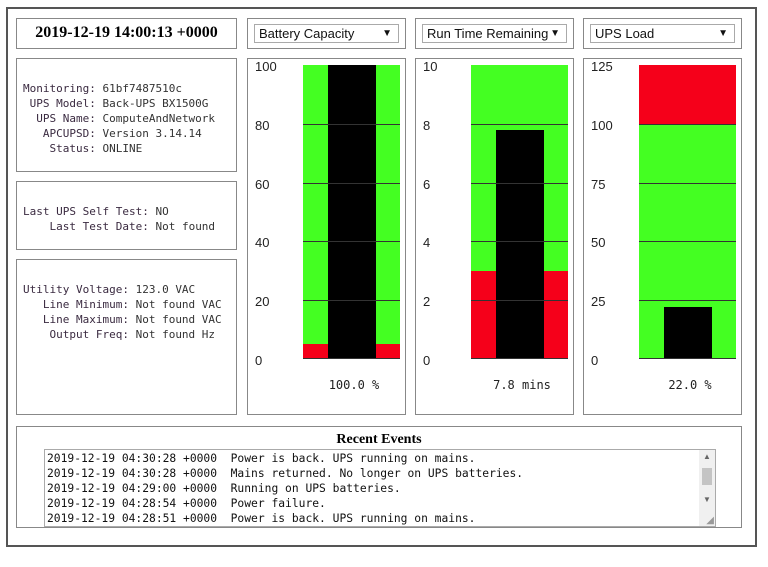 This screenshot has width=768, height=567. Describe the element at coordinates (707, 456) in the screenshot. I see `scroll-up-icon: ▲` at that location.